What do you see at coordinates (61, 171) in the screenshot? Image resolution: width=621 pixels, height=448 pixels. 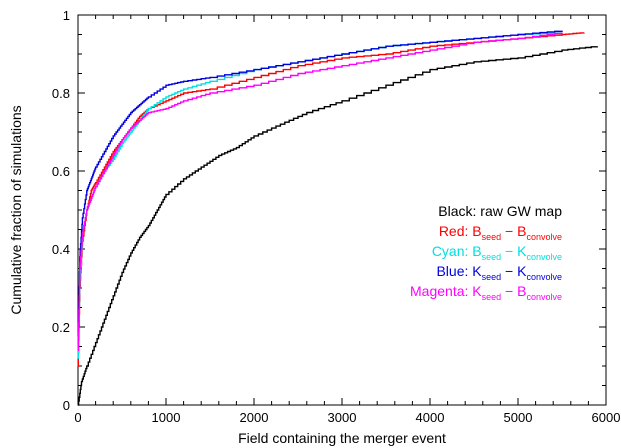 I see `y-tick-label: 0.6` at bounding box center [61, 171].